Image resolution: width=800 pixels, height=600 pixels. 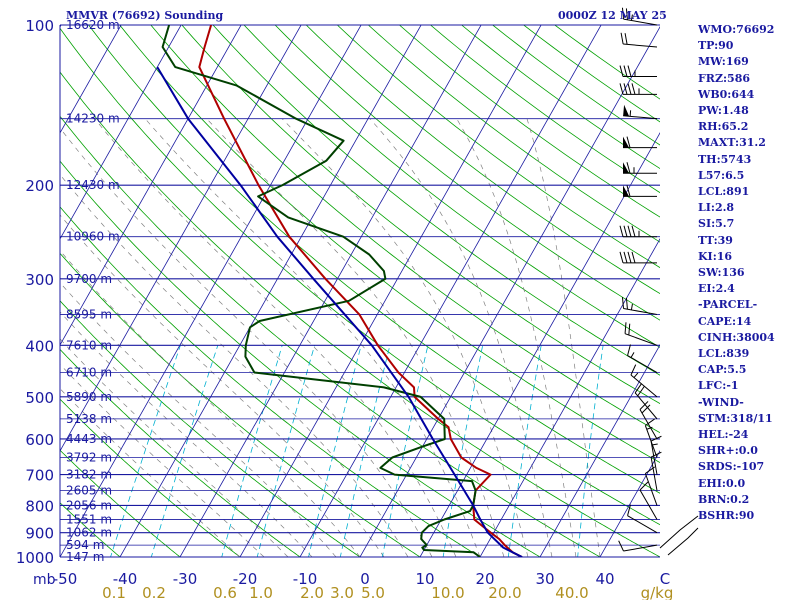 What do you see at coordinates (89, 505) in the screenshot?
I see `height-label: 2056 m` at bounding box center [89, 505].